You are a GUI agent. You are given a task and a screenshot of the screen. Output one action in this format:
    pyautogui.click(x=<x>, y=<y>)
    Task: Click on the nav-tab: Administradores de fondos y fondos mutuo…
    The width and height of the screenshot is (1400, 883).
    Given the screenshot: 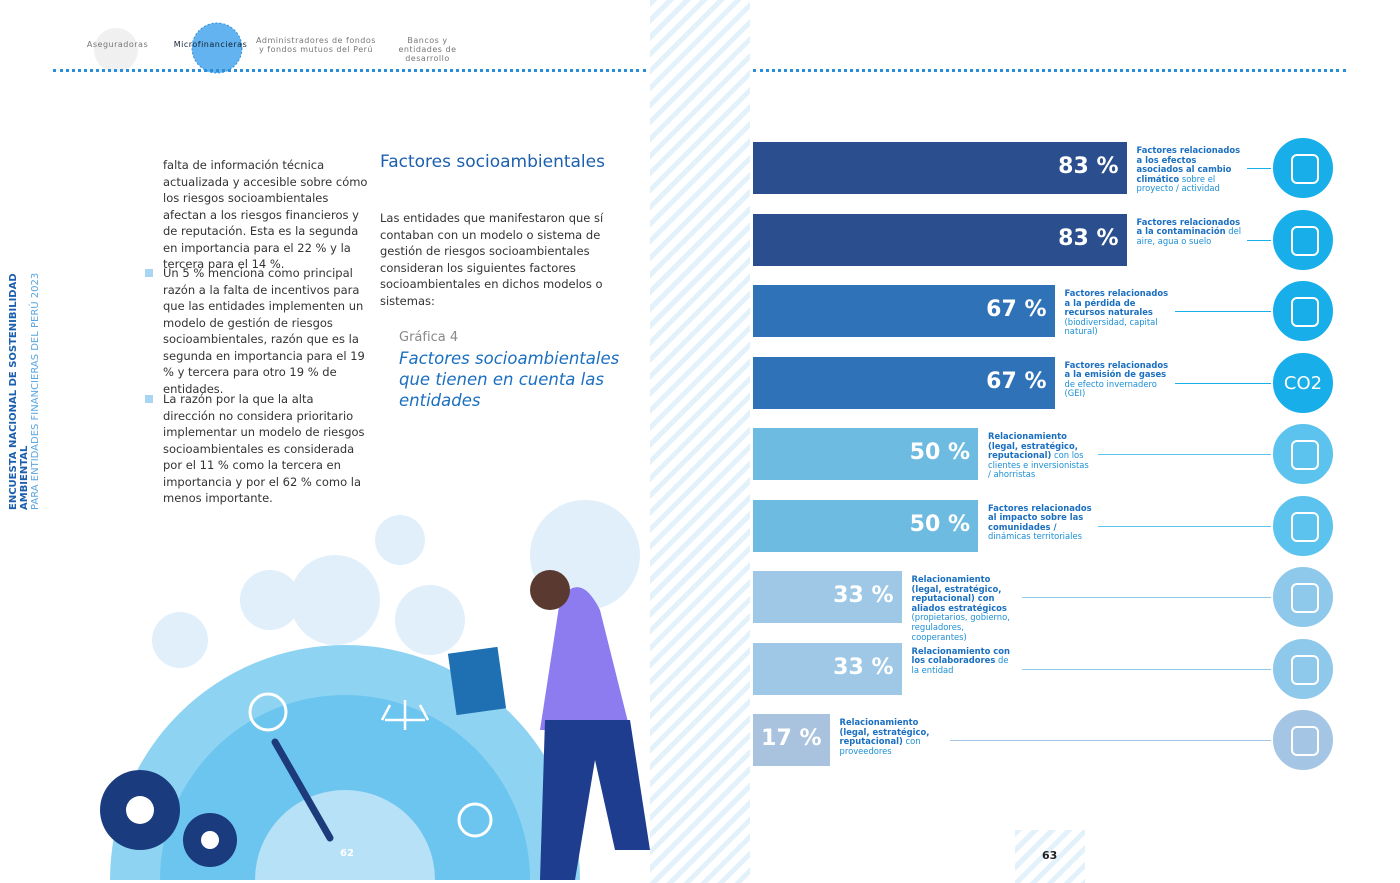 What is the action you would take?
    pyautogui.click(x=316, y=45)
    